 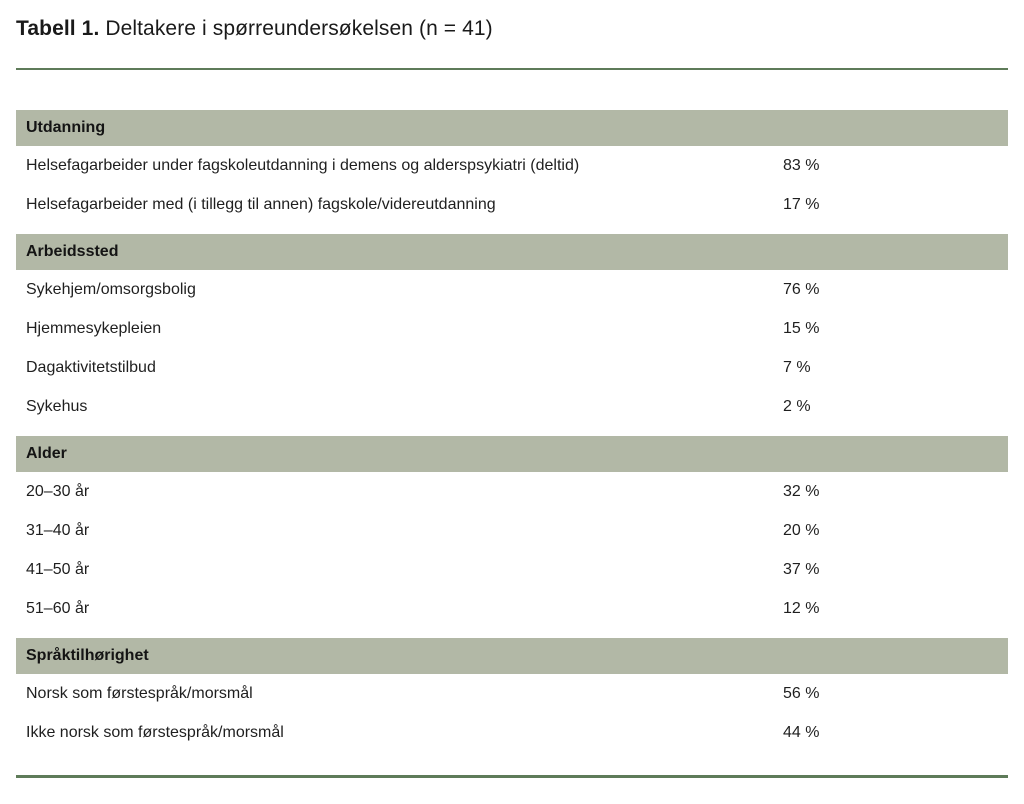 I want to click on row-value: 83 %, so click(x=801, y=165).